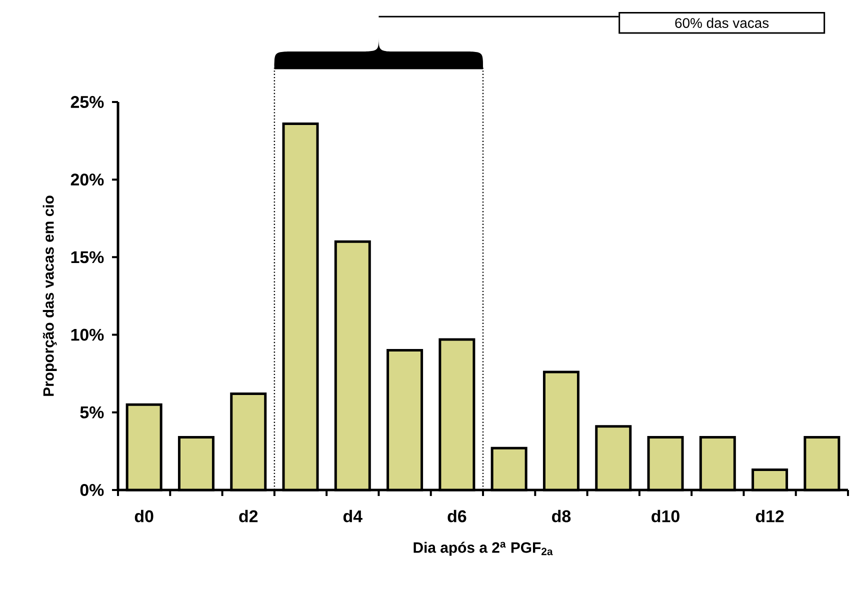 The image size is (851, 595). I want to click on y-tick-label: 20%, so click(87, 180).